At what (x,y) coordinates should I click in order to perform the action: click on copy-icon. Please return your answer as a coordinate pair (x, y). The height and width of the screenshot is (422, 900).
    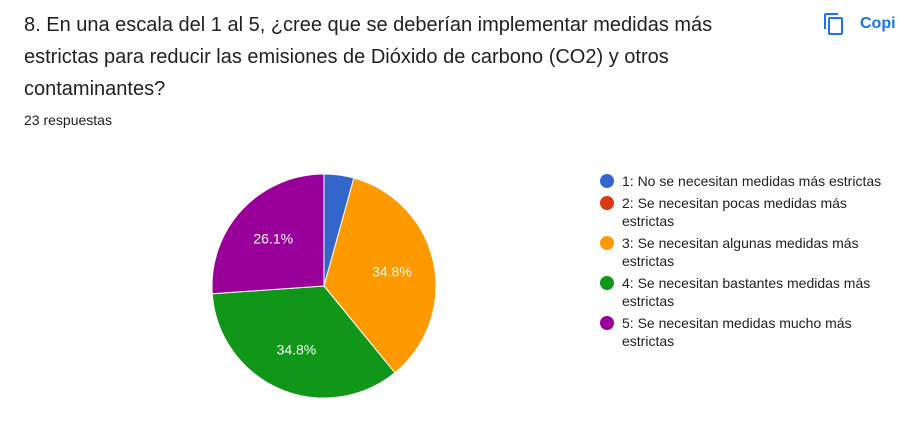
    Looking at the image, I should click on (833, 24).